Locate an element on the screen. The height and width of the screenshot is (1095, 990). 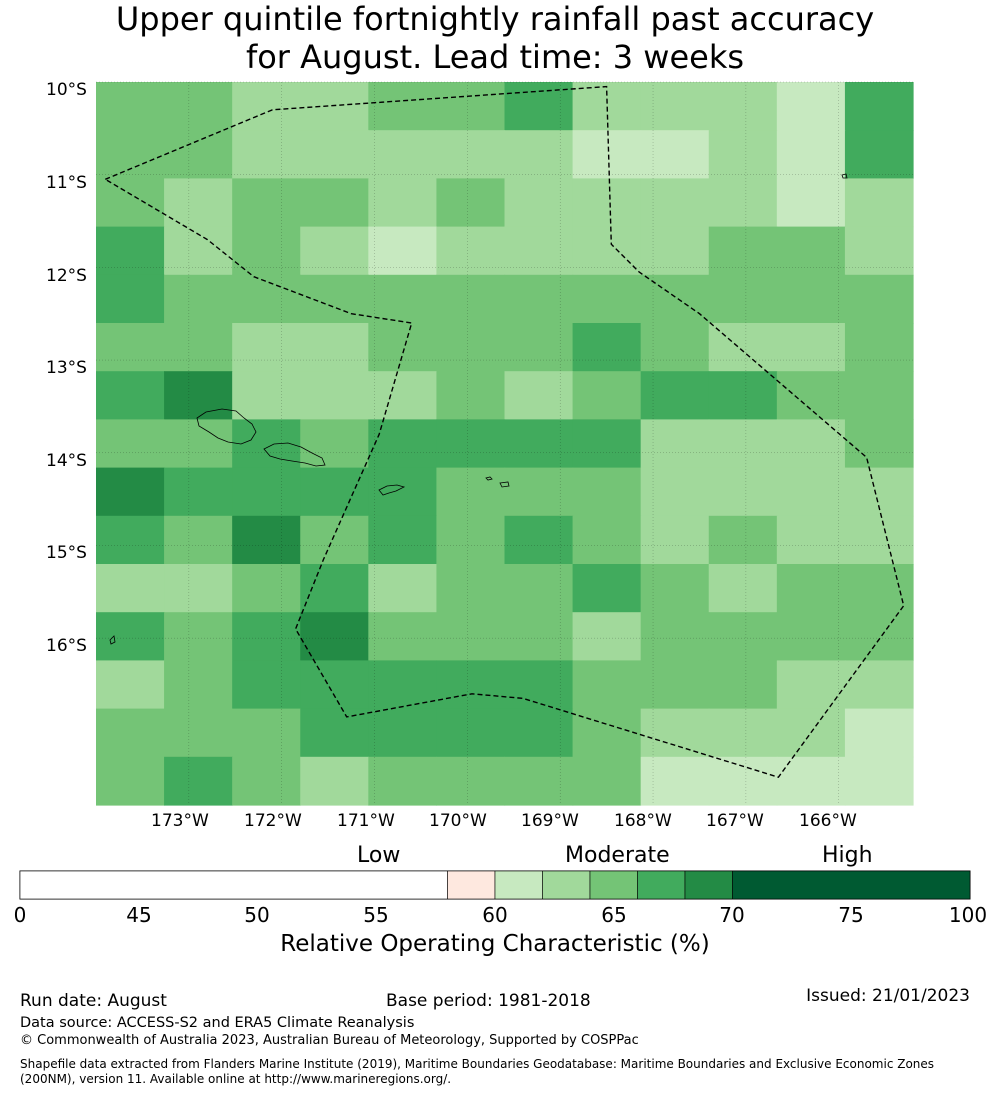
island-savaii is located at coordinates (226, 426).